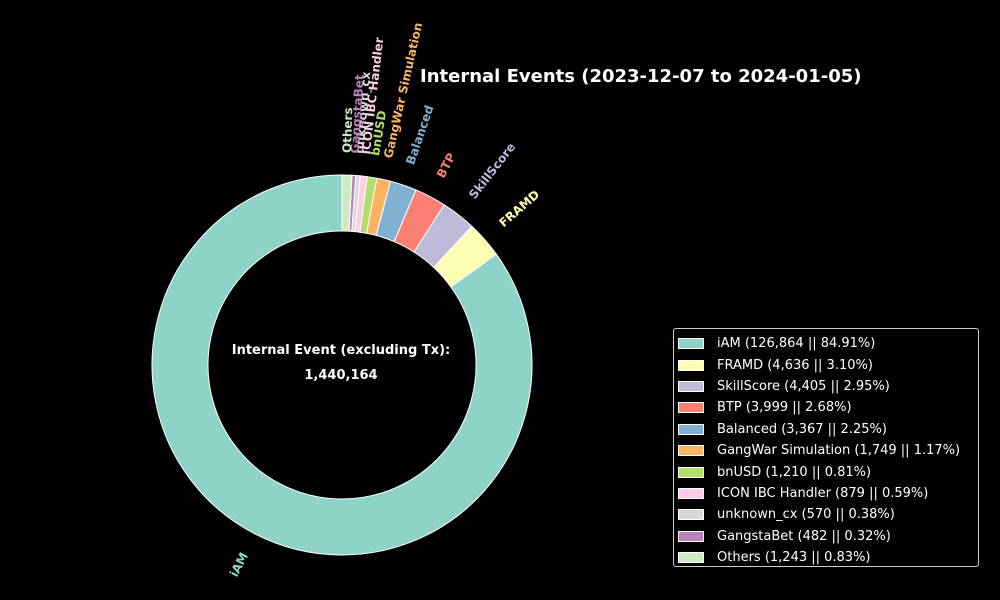 The height and width of the screenshot is (600, 1000). Describe the element at coordinates (419, 134) in the screenshot. I see `slice-label-balanced: Balanced` at that location.